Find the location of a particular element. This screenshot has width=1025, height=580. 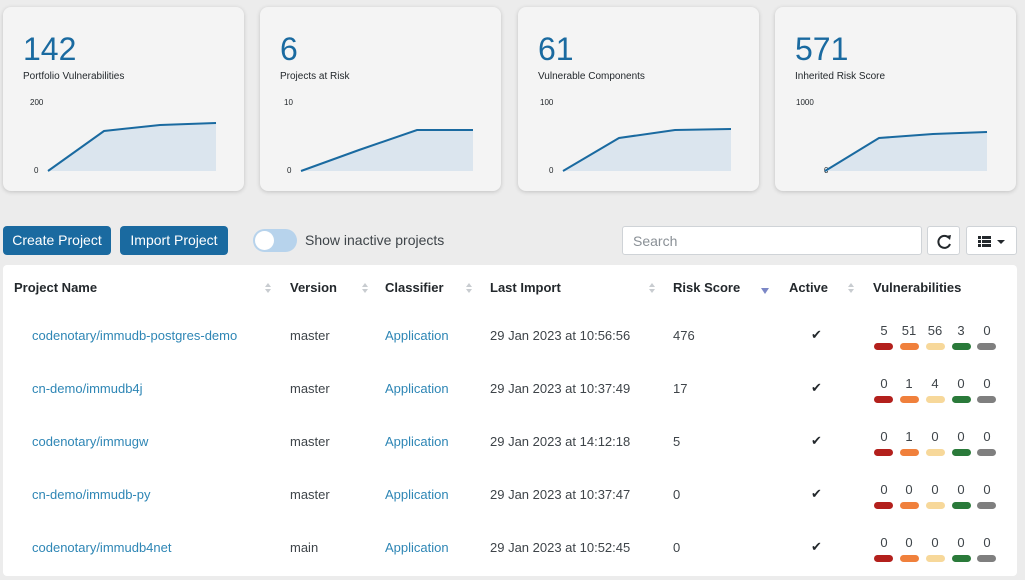

columns-dropdown-button is located at coordinates (991, 240).